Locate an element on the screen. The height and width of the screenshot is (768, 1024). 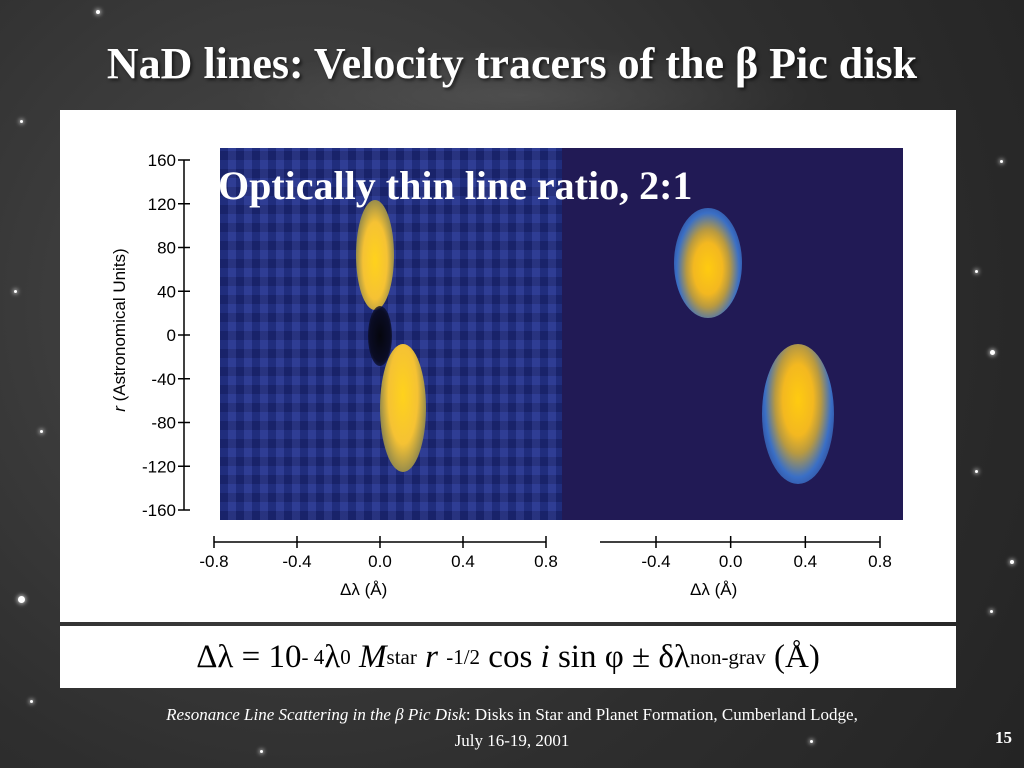
y-tick-label: 40 is located at coordinates (166, 291).